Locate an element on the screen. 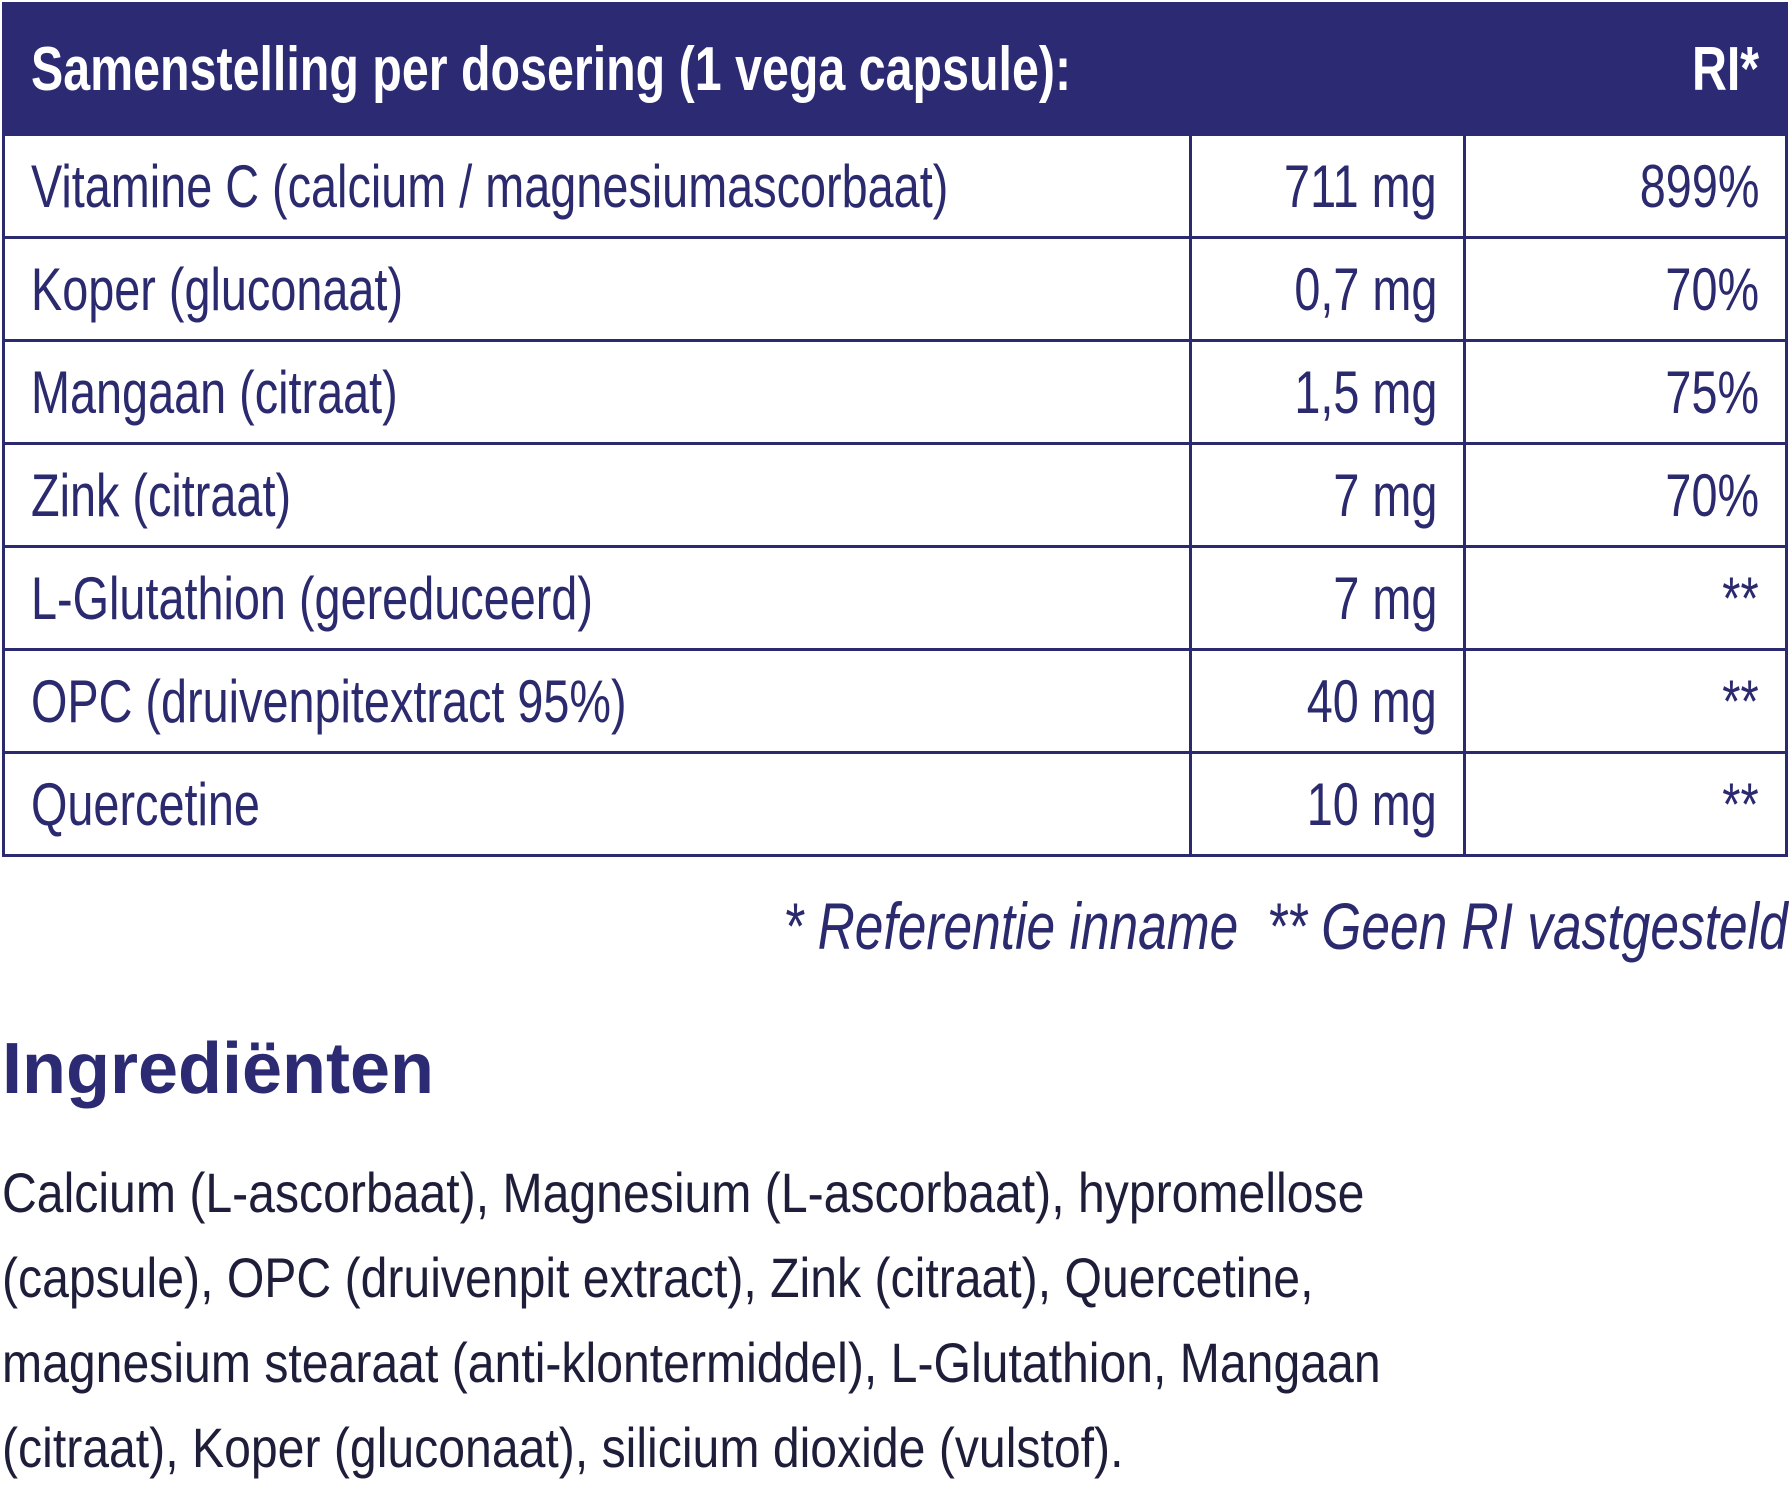  table-cell: 75% is located at coordinates (1625, 392).